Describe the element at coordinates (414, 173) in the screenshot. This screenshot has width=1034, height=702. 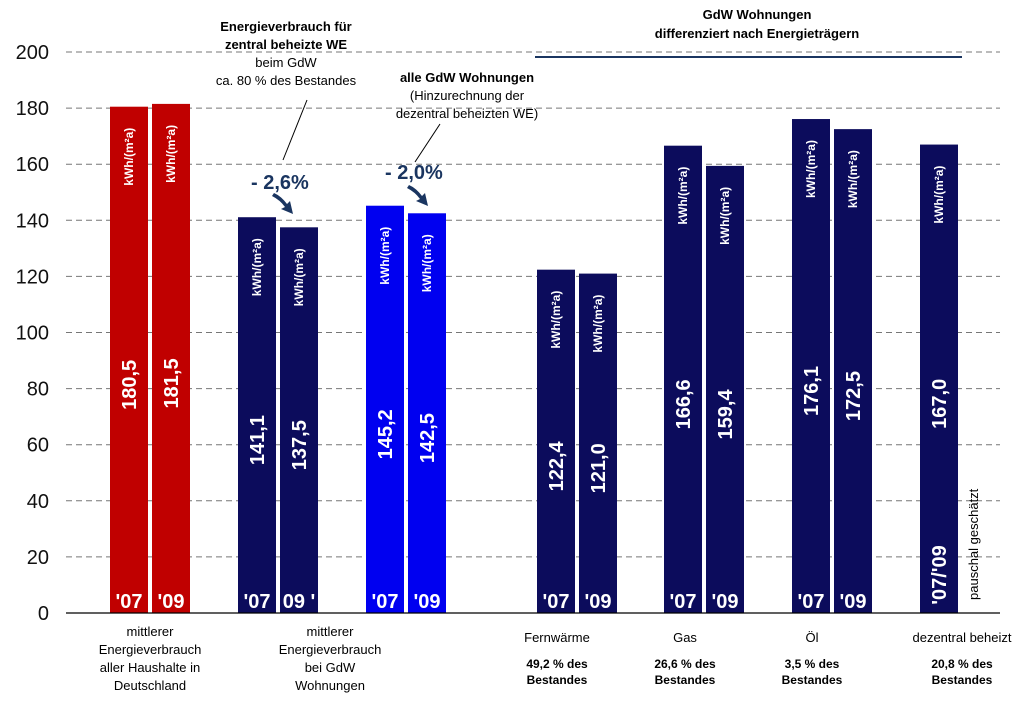
I see `percent-change-all: - 2,0%` at that location.